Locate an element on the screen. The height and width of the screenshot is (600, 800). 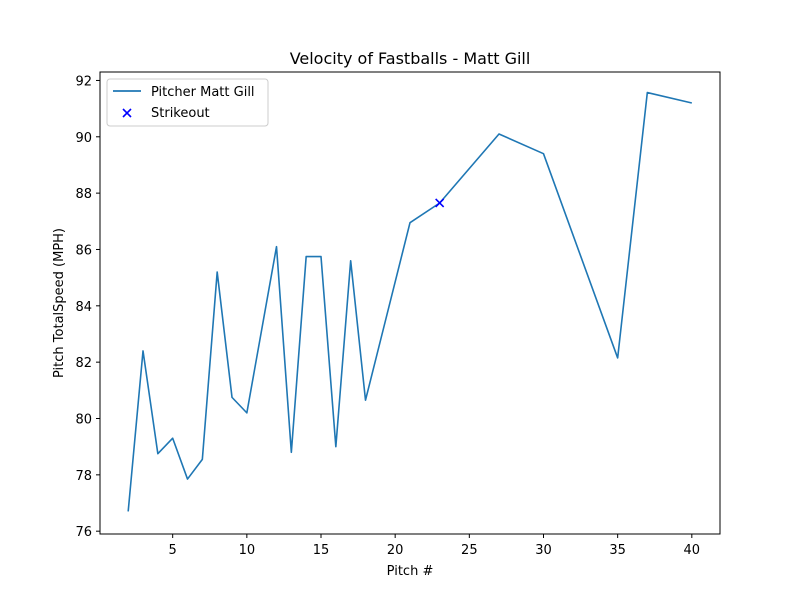
y-tick-label: 86 is located at coordinates (83, 250).